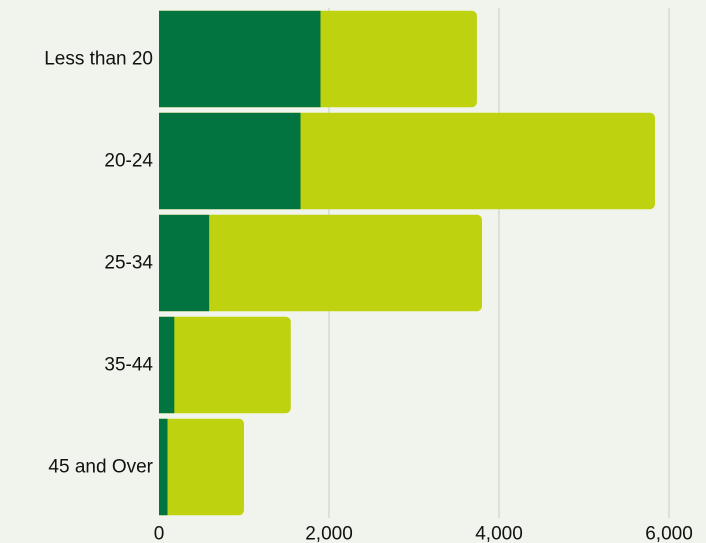 The height and width of the screenshot is (543, 706). I want to click on bar-segment-1-45-and-over, so click(163, 467).